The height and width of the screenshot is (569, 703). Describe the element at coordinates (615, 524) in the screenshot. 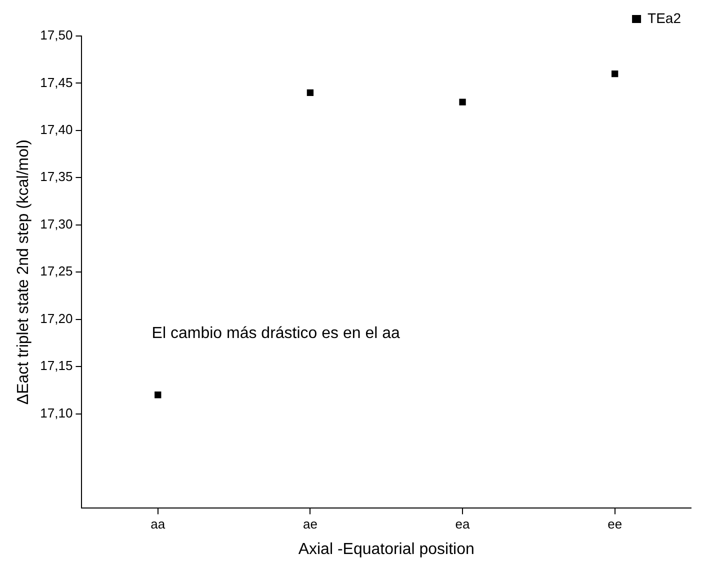

I see `x-tick-label: ee` at that location.